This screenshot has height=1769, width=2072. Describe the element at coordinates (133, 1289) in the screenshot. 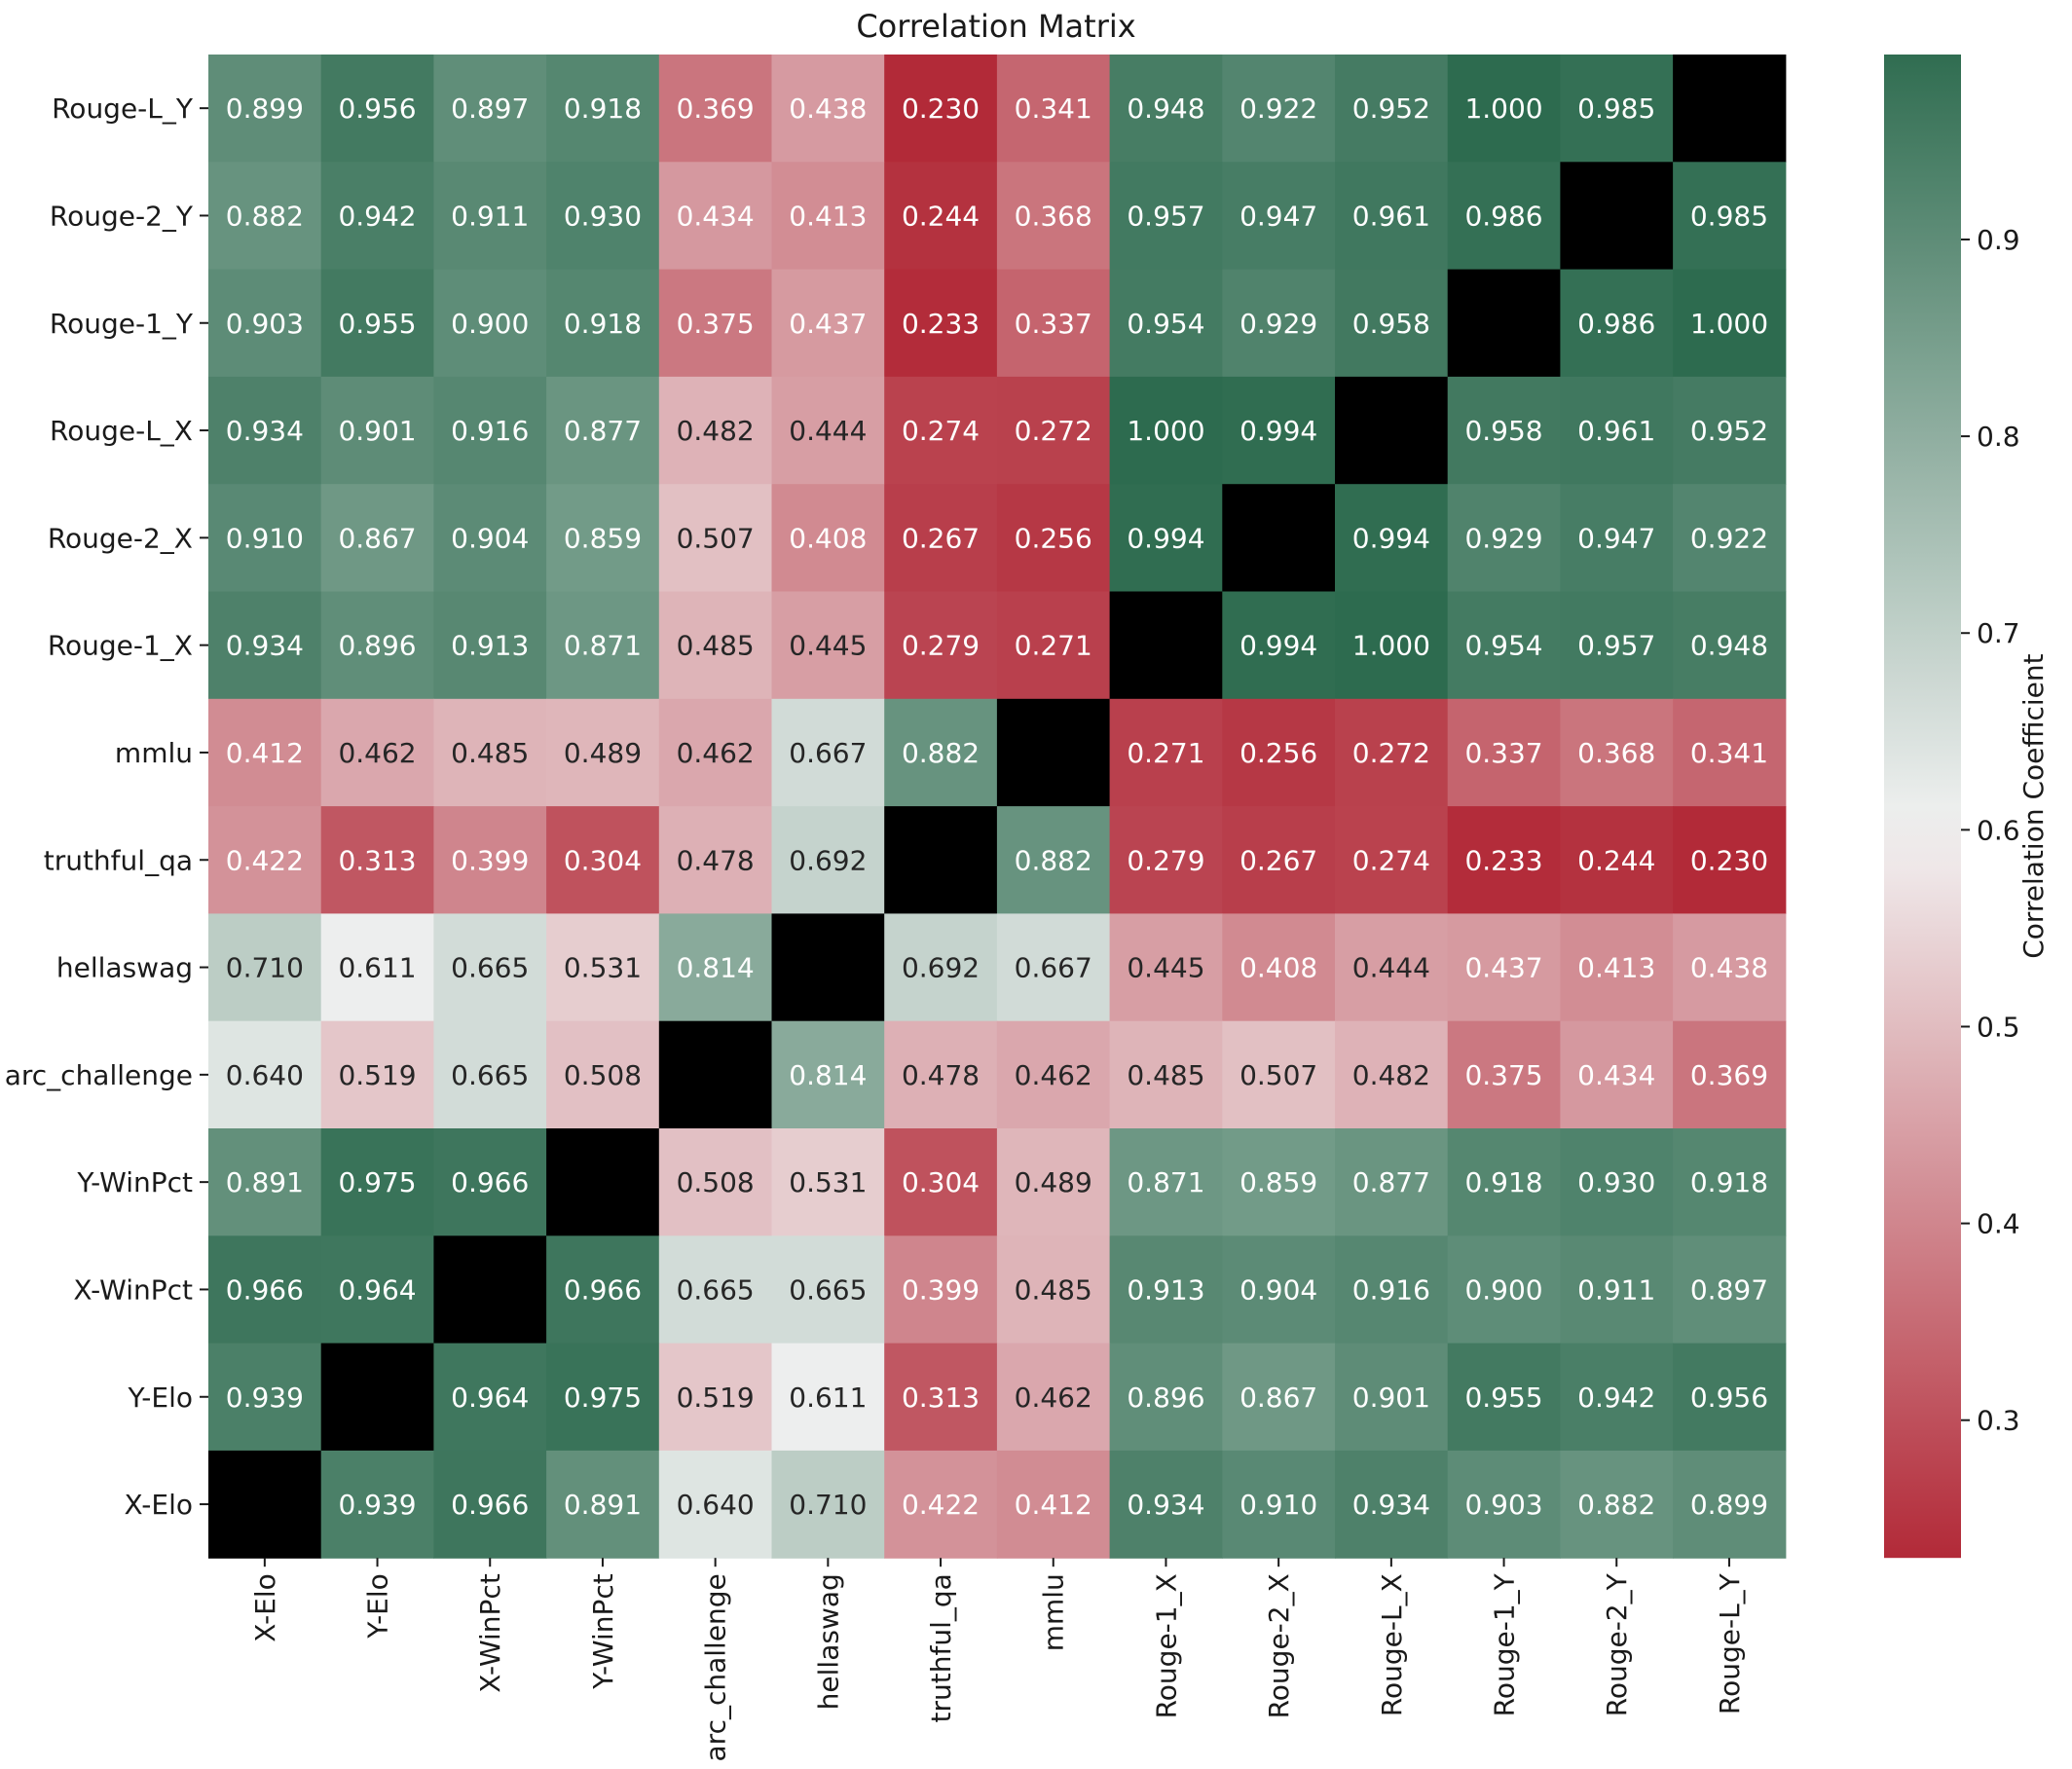

I see `row-label: X-WinPct` at that location.